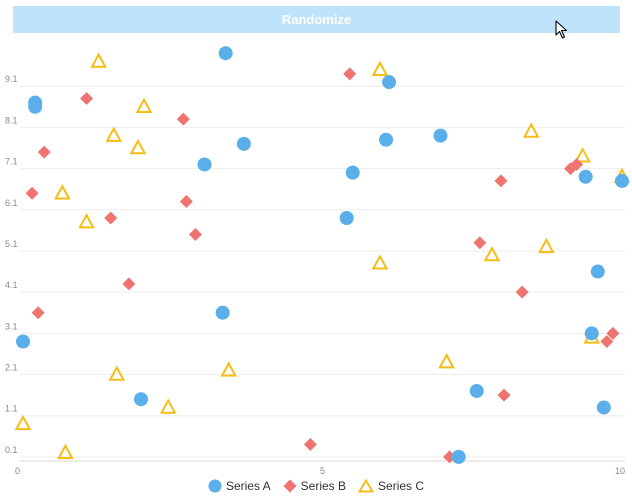 The height and width of the screenshot is (500, 632). What do you see at coordinates (248, 486) in the screenshot?
I see `legend-label-series-a: Series A` at bounding box center [248, 486].